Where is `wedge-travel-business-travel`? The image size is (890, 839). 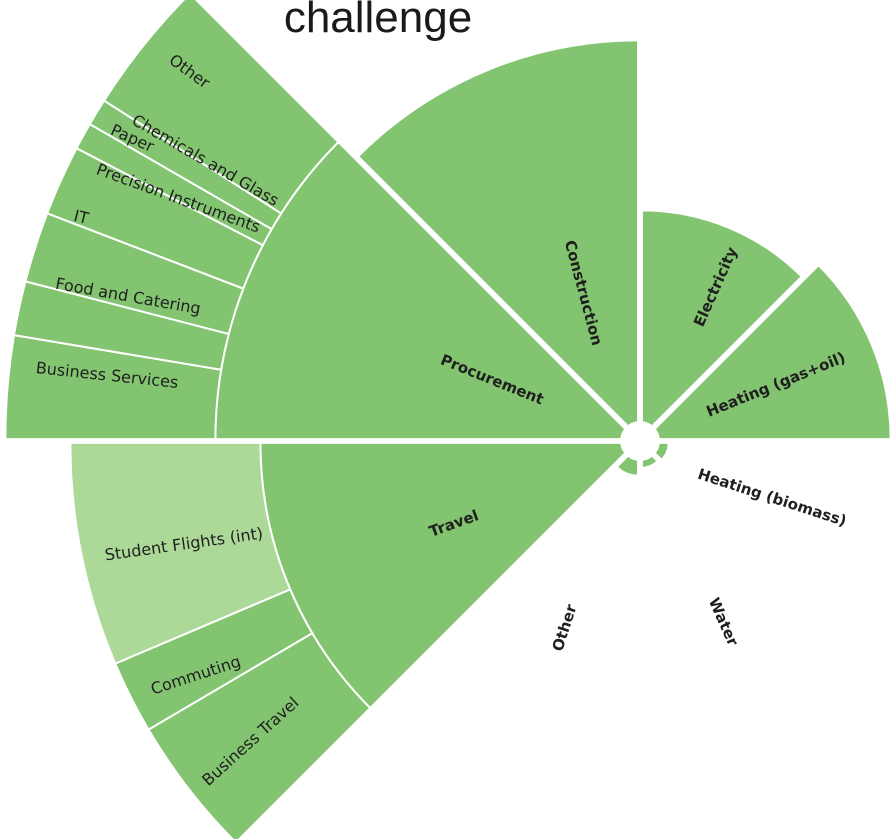 wedge-travel-business-travel is located at coordinates (259, 735).